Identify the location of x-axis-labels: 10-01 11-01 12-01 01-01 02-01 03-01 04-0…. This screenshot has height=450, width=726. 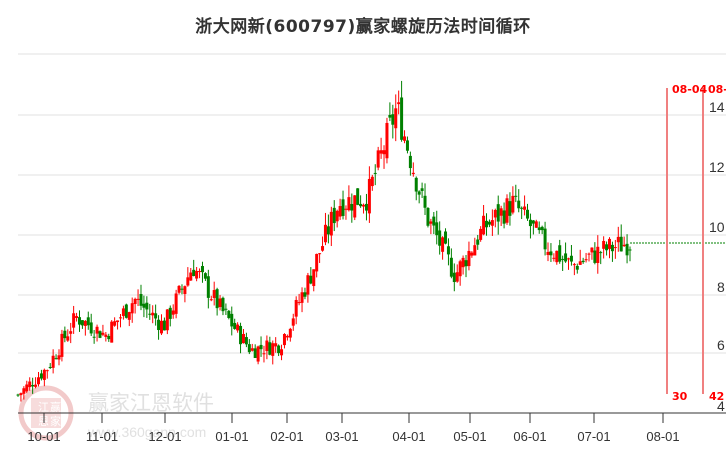
(353, 436).